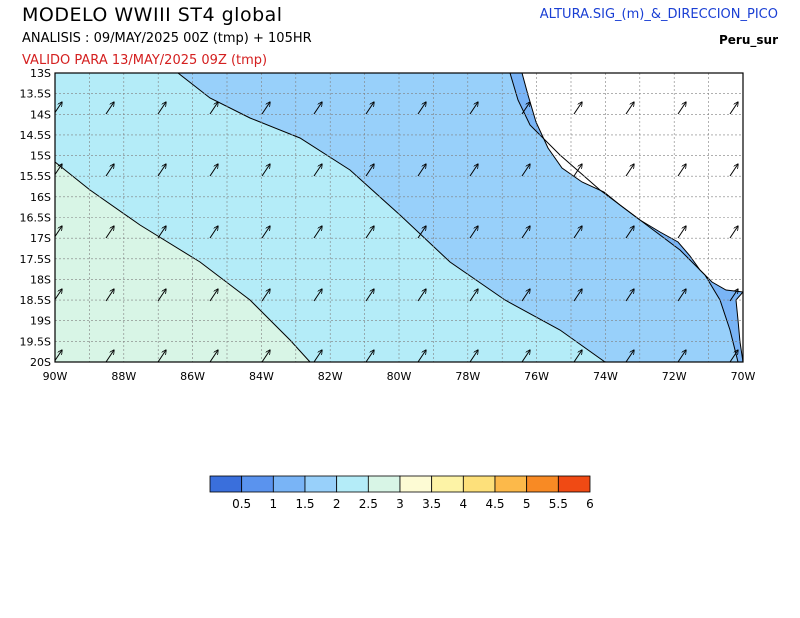 This screenshot has width=800, height=618. I want to click on map-title: MODELO WWIII ST4 global, so click(152, 15).